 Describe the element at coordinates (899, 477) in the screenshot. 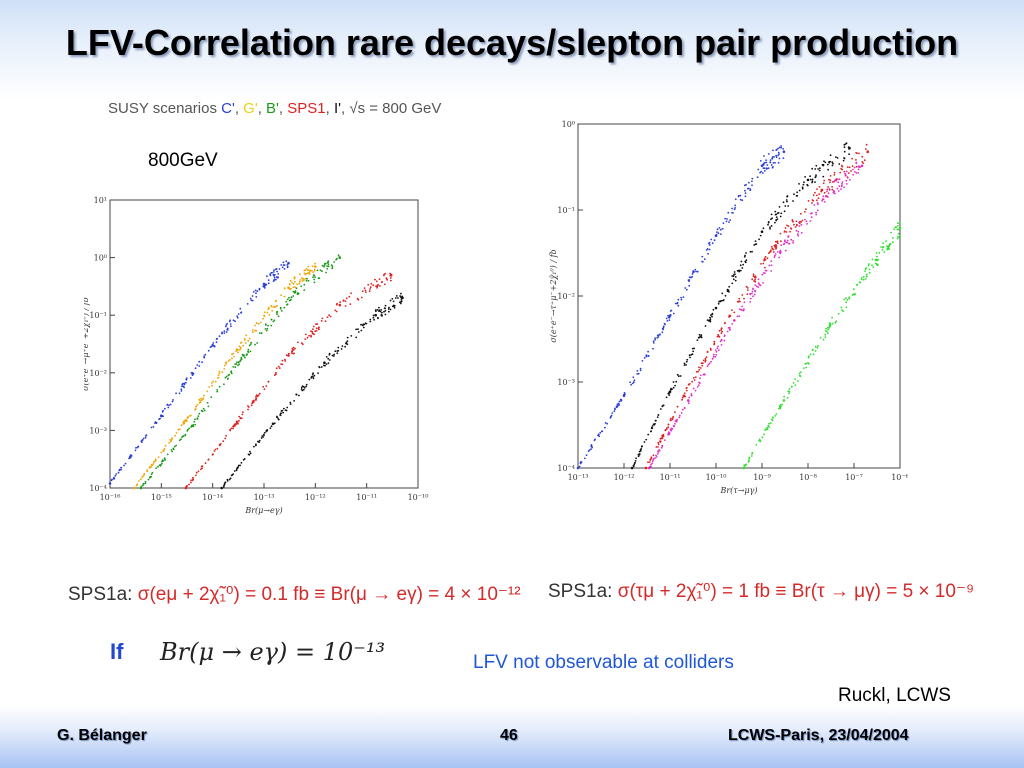

I see `x-tick-label: 10⁻⁶` at that location.